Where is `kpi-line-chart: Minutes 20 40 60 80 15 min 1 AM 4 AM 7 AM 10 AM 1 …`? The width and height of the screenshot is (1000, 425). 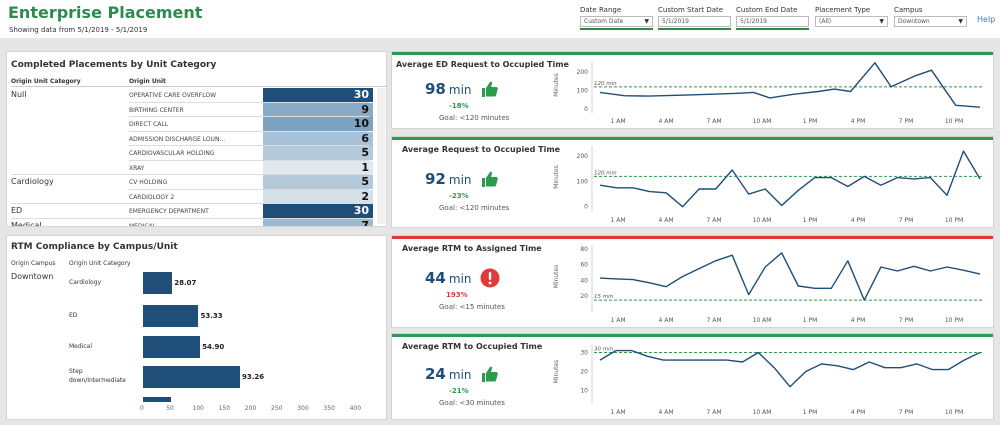
kpi-line-chart: Minutes 20 40 60 80 15 min 1 AM 4 AM 7 AM 10 AM 1 … is located at coordinates (770, 283).